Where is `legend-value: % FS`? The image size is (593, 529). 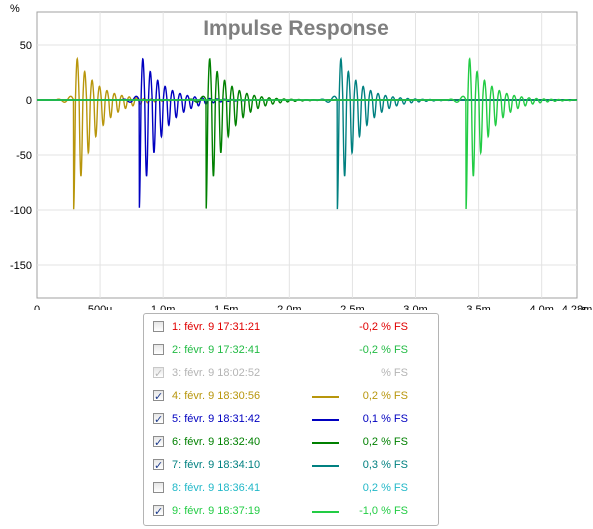 legend-value: % FS is located at coordinates (394, 373).